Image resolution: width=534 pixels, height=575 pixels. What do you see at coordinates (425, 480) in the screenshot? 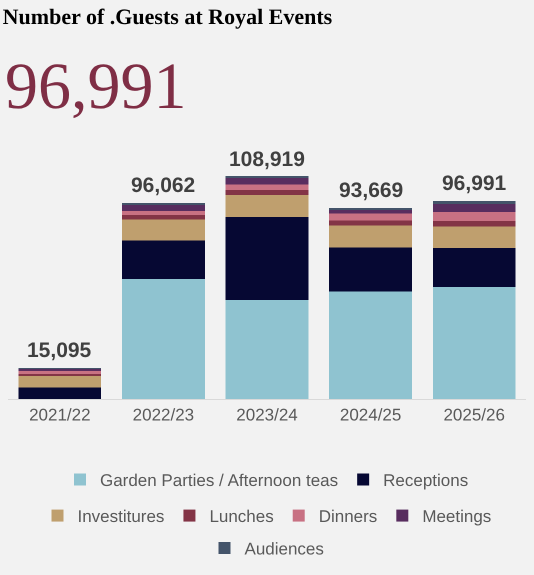
I see `legend-label: Receptions` at bounding box center [425, 480].